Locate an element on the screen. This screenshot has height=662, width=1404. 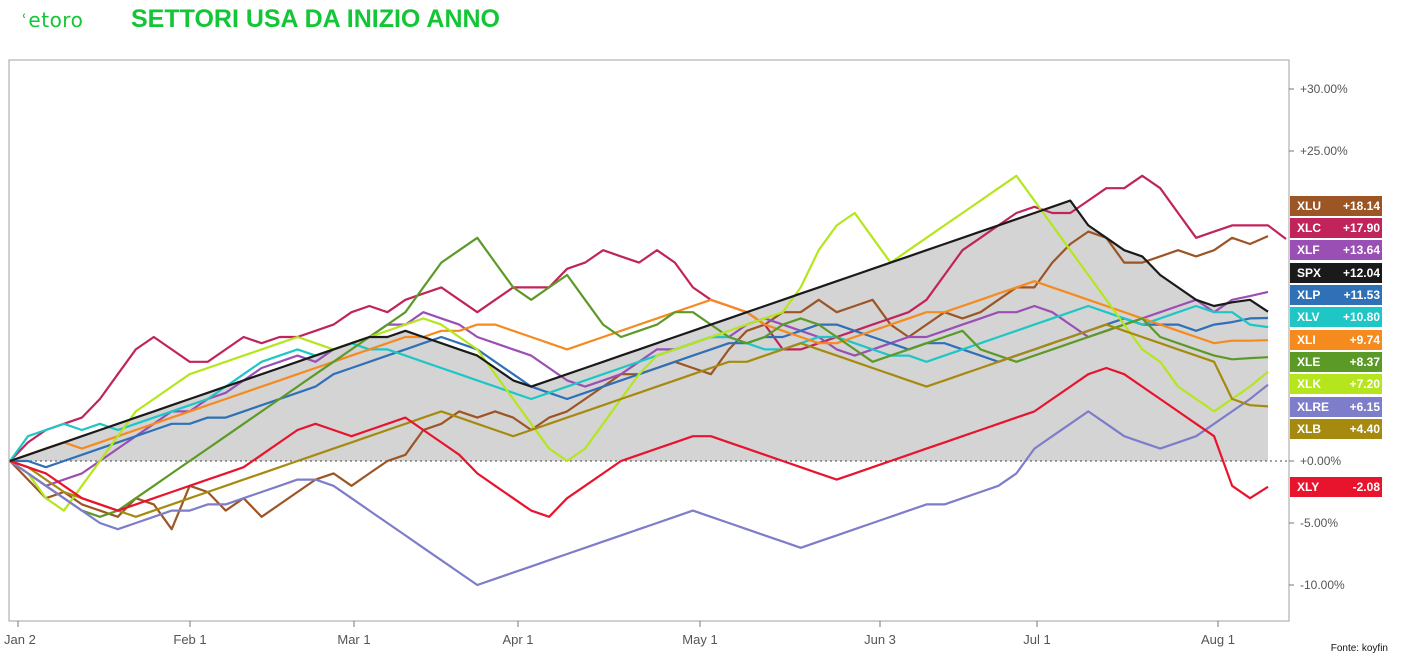
series-label-value: +12.04 is located at coordinates (1361, 273).